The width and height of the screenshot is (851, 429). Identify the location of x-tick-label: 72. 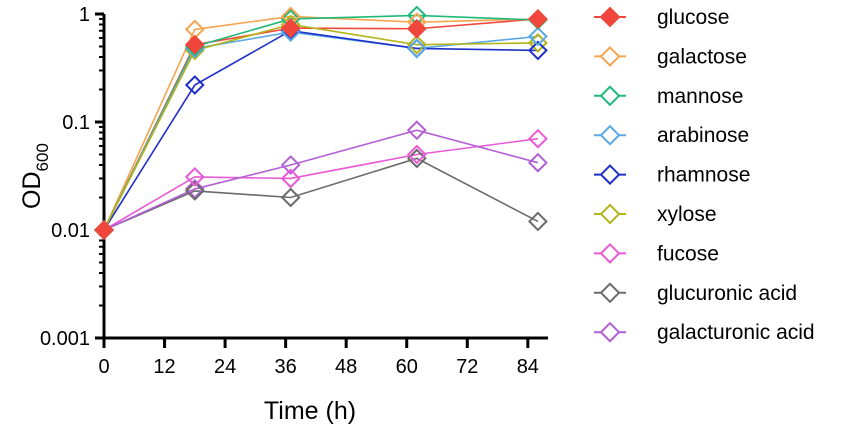
(467, 367).